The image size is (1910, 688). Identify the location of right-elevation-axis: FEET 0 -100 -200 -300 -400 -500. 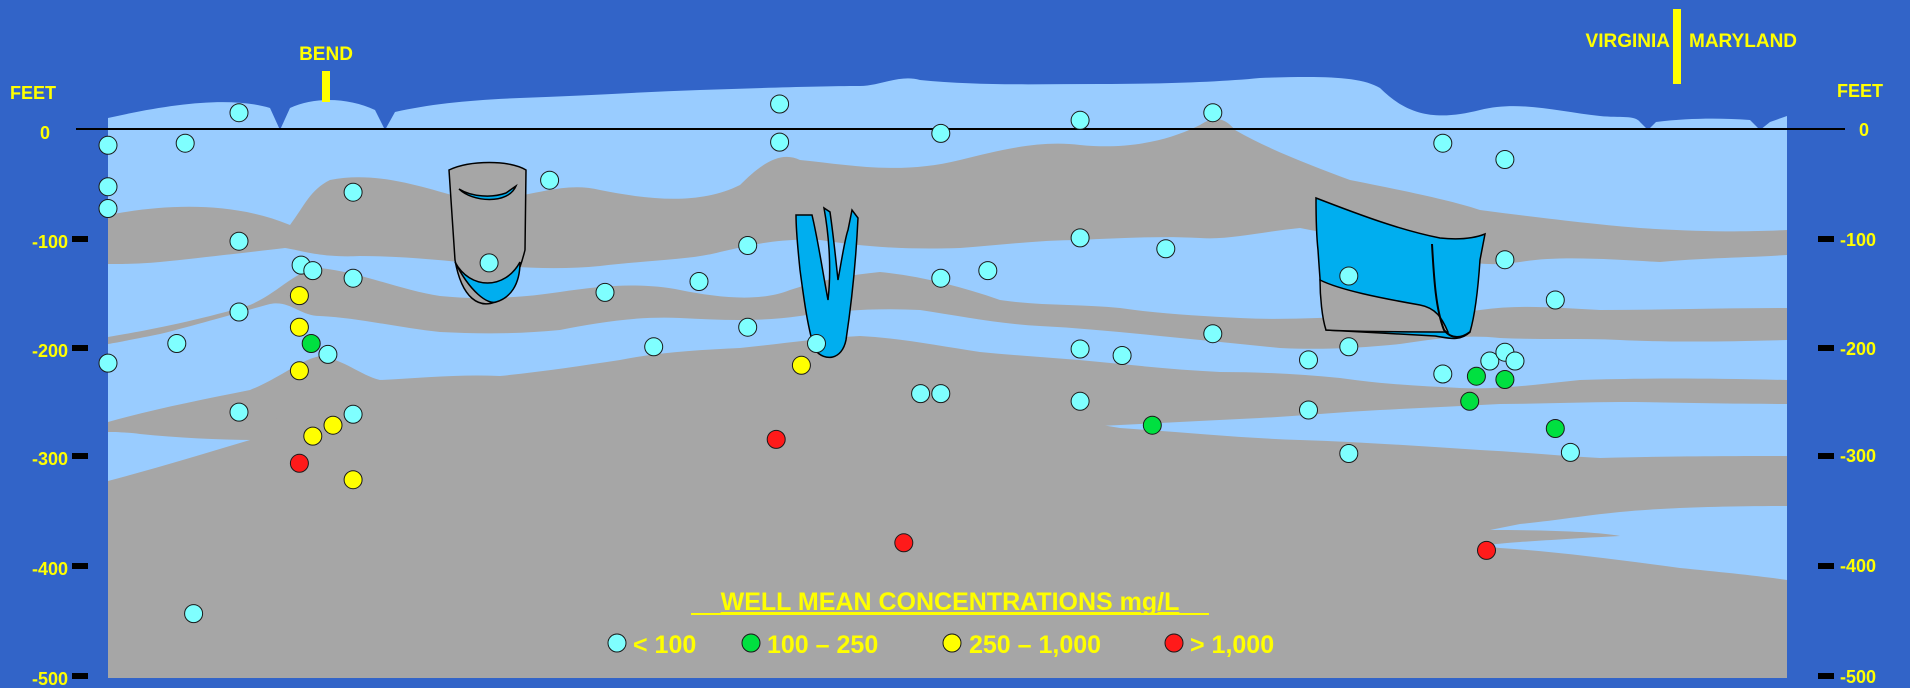
(1850, 384).